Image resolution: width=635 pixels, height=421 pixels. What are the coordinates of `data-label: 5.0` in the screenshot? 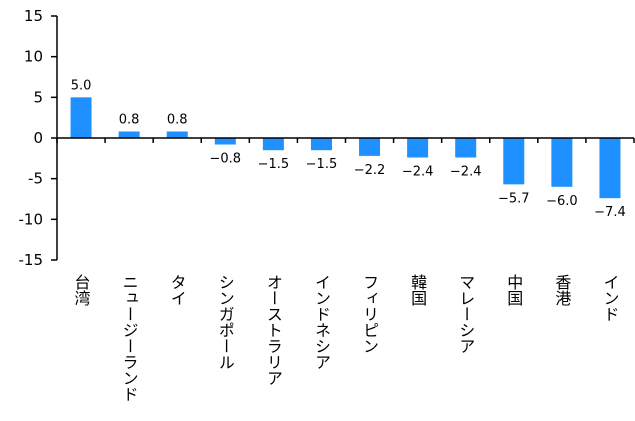 It's located at (81, 85).